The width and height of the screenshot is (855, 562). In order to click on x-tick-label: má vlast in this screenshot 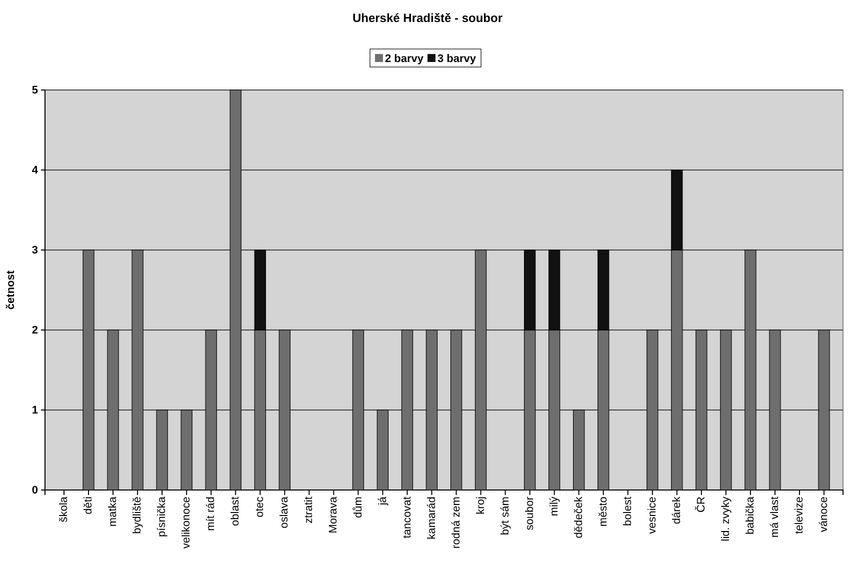, I will do `click(775, 517)`.